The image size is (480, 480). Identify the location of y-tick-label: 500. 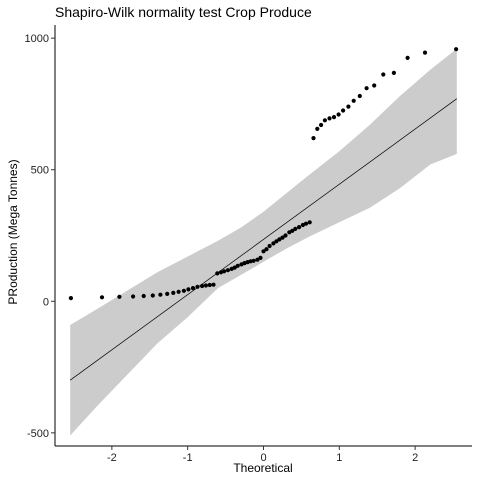
(40, 171).